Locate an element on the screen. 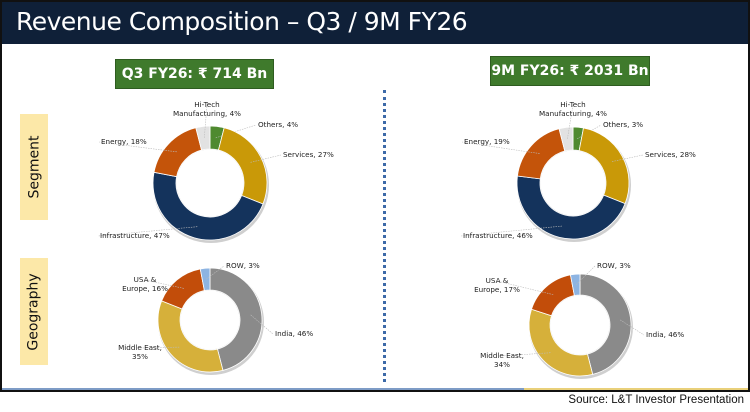 Image resolution: width=750 pixels, height=412 pixels. source-note: Source: L&T Investor Presentation is located at coordinates (656, 400).